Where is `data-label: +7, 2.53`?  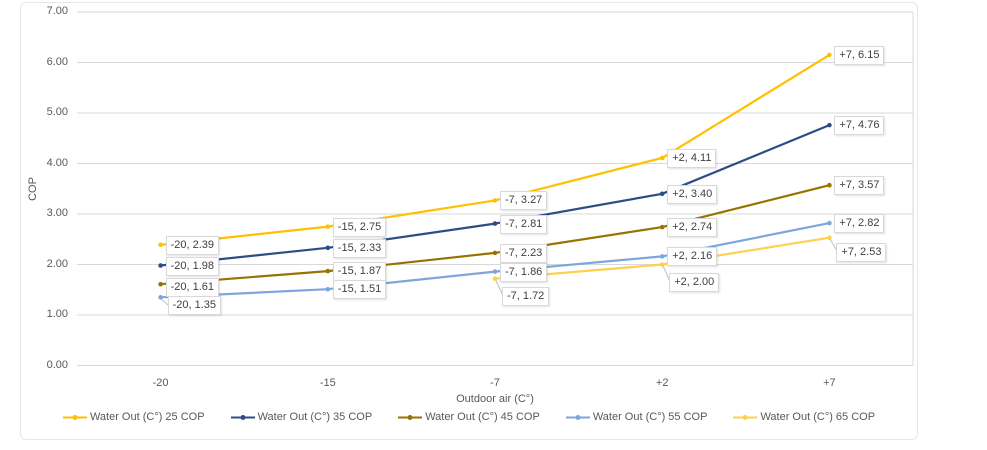
data-label: +7, 2.53 is located at coordinates (861, 252).